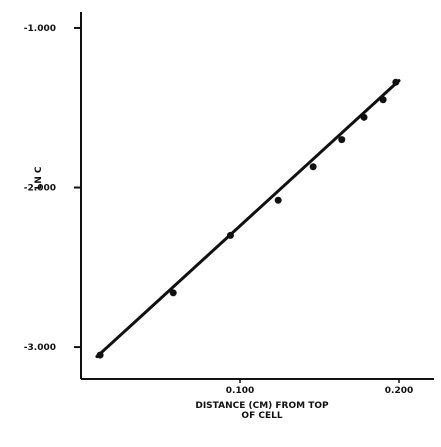  Describe the element at coordinates (39, 177) in the screenshot. I see `y-axis-title: LN C` at that location.